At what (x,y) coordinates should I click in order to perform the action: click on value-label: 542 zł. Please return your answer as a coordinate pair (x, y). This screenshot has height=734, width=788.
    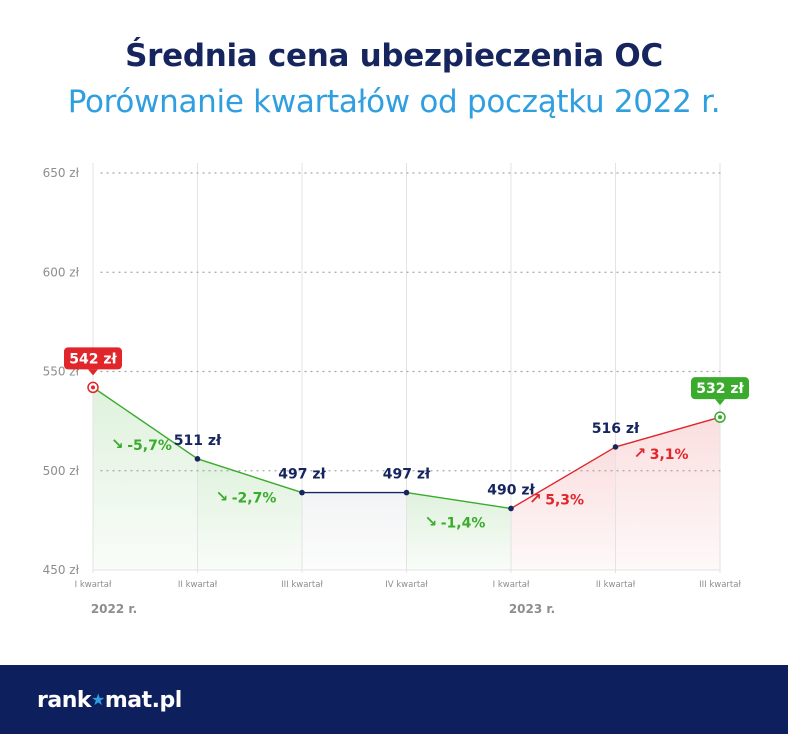
    Looking at the image, I should click on (93, 359).